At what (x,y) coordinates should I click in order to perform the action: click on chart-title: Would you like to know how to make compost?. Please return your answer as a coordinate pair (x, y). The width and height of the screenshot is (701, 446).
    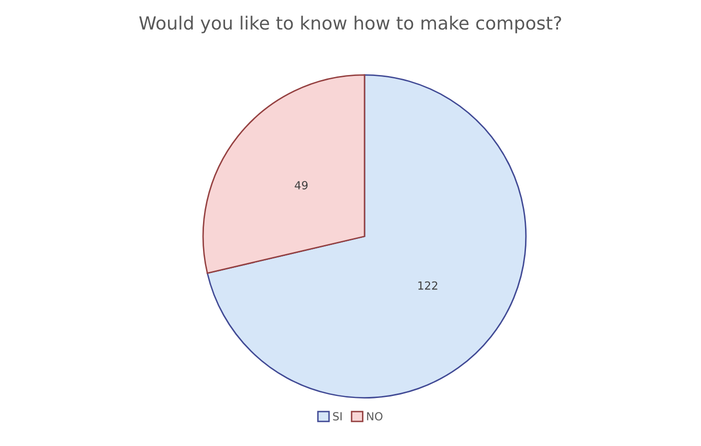
    Looking at the image, I should click on (350, 25).